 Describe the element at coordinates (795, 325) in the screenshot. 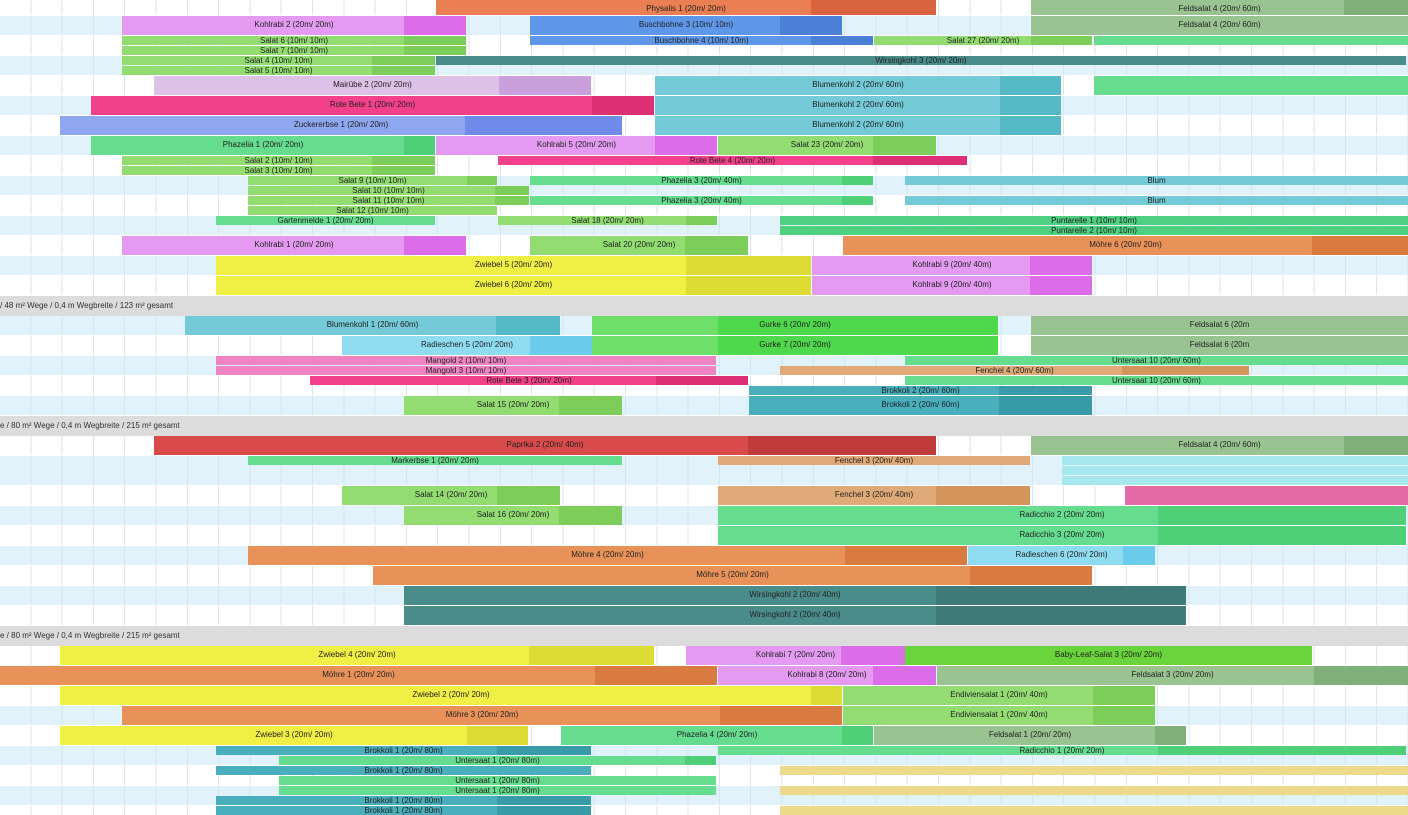

I see `crop-bar: Gurke 6 (20m/ 20m)` at that location.